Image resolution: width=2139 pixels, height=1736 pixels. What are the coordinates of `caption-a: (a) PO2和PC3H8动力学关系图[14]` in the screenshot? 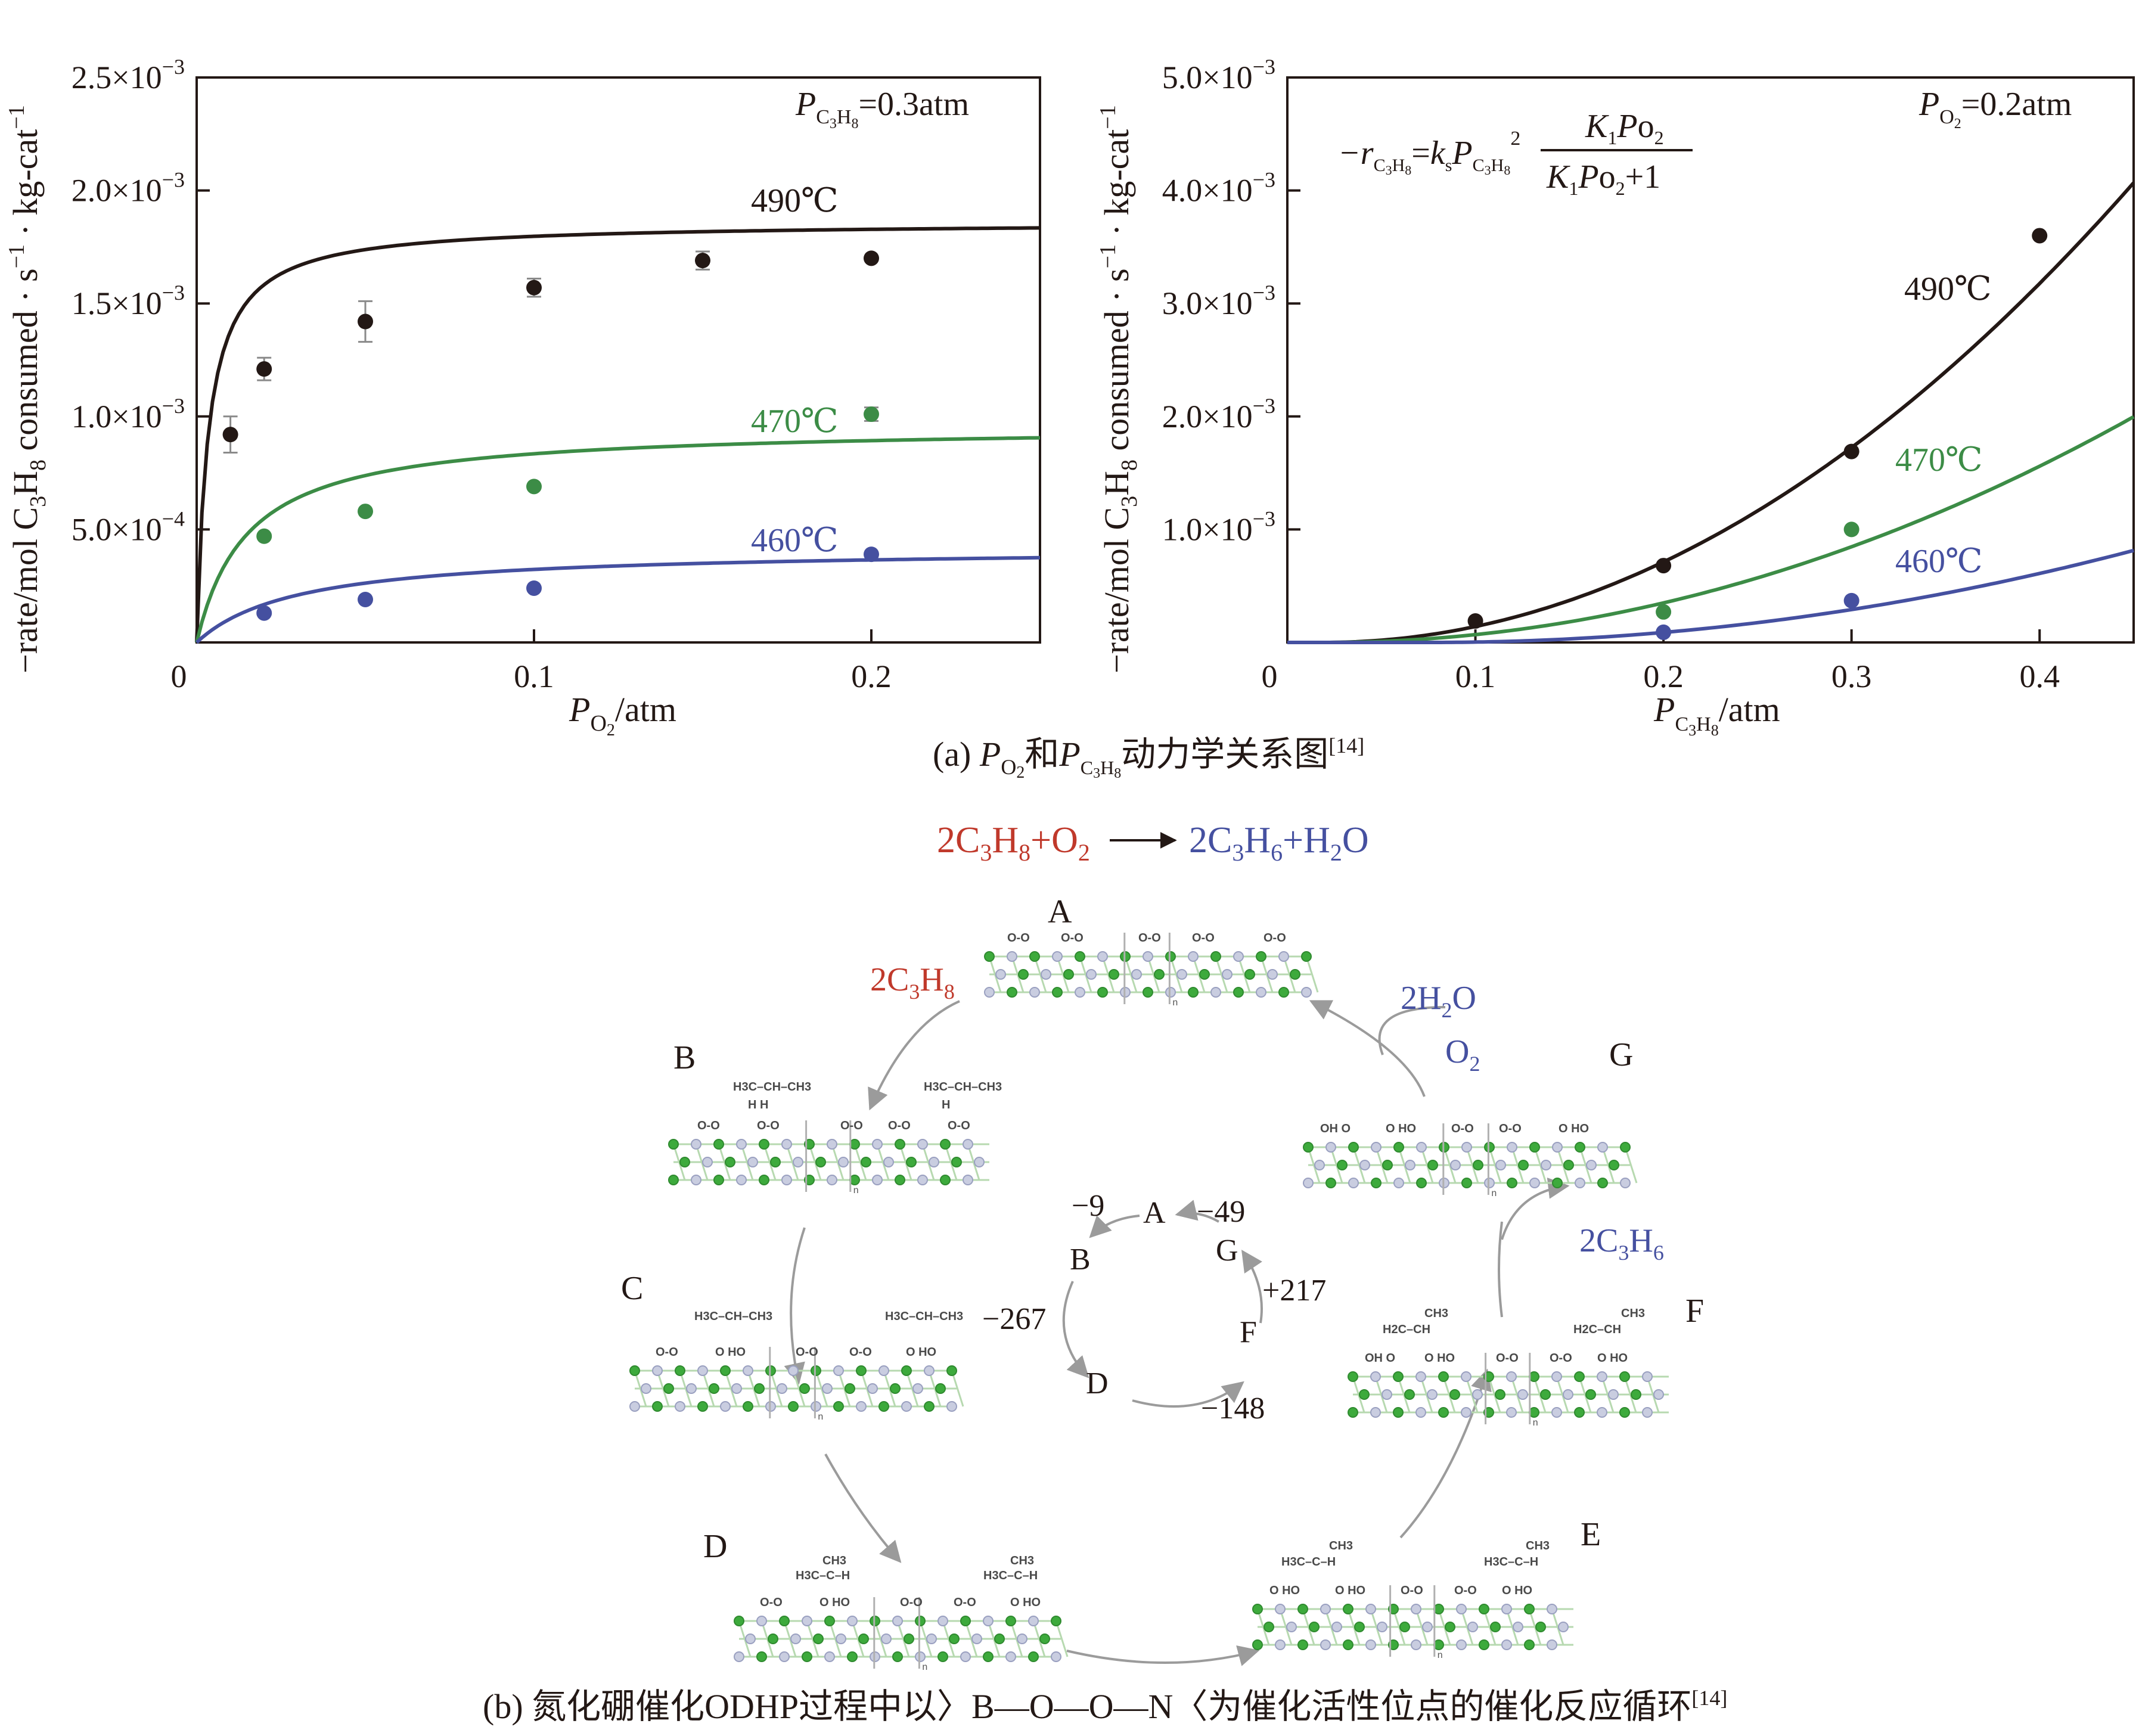 It's located at (1148, 758).